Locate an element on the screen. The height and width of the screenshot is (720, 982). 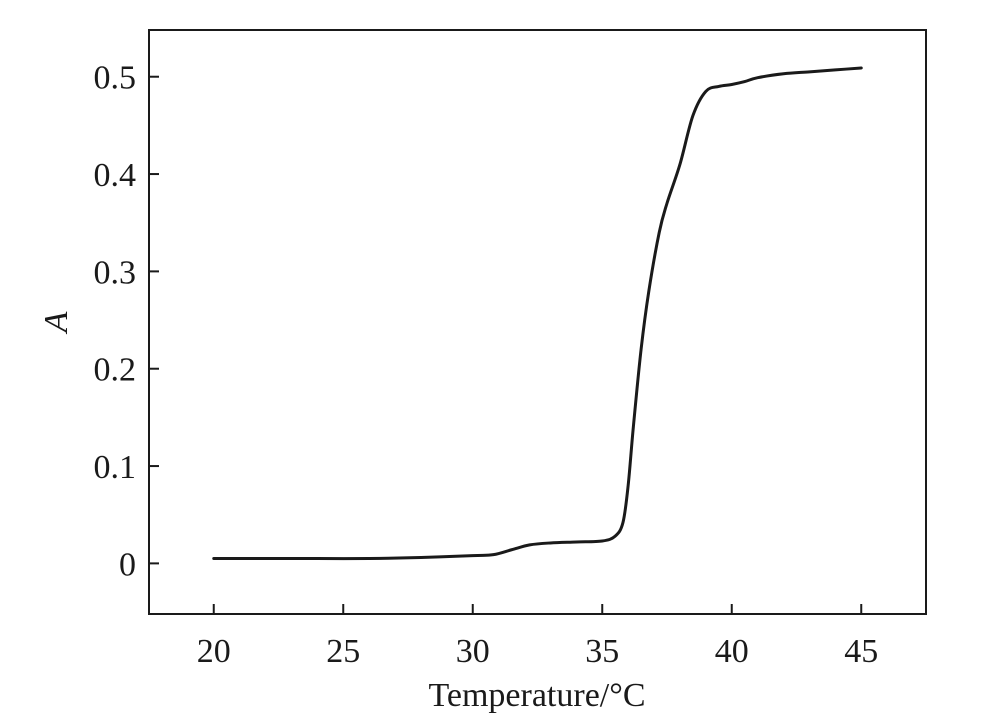
x-tick-label: 35 is located at coordinates (602, 651).